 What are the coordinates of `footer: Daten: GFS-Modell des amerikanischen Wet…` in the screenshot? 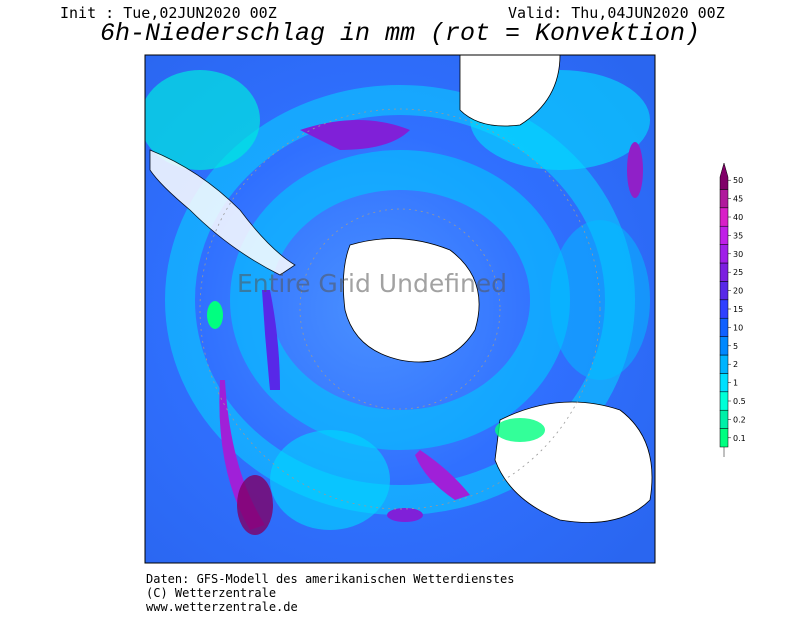 It's located at (330, 593).